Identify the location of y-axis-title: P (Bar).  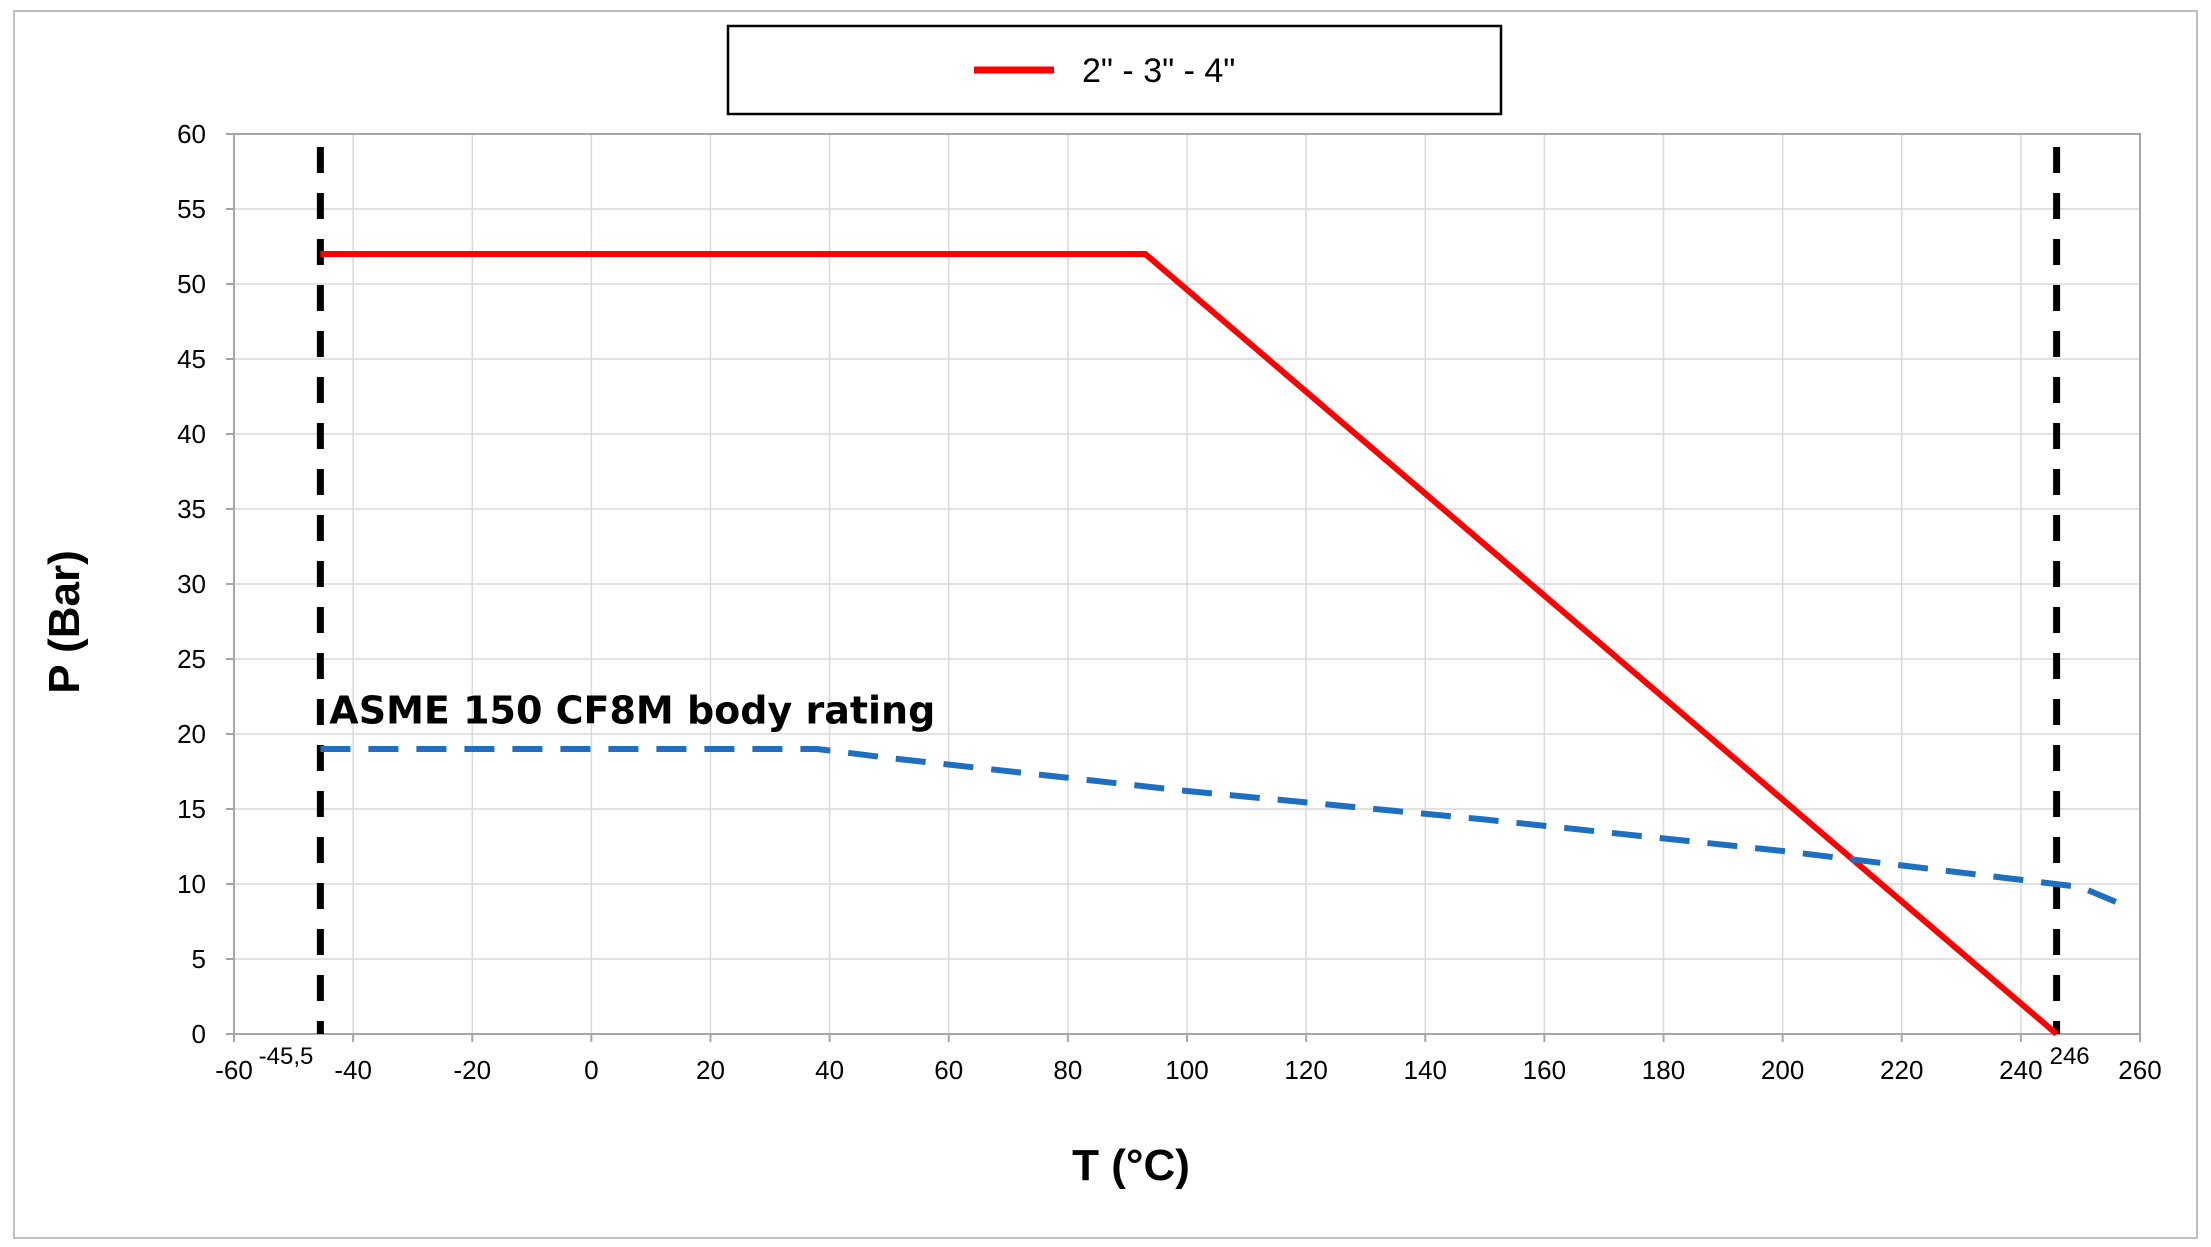
(64, 621).